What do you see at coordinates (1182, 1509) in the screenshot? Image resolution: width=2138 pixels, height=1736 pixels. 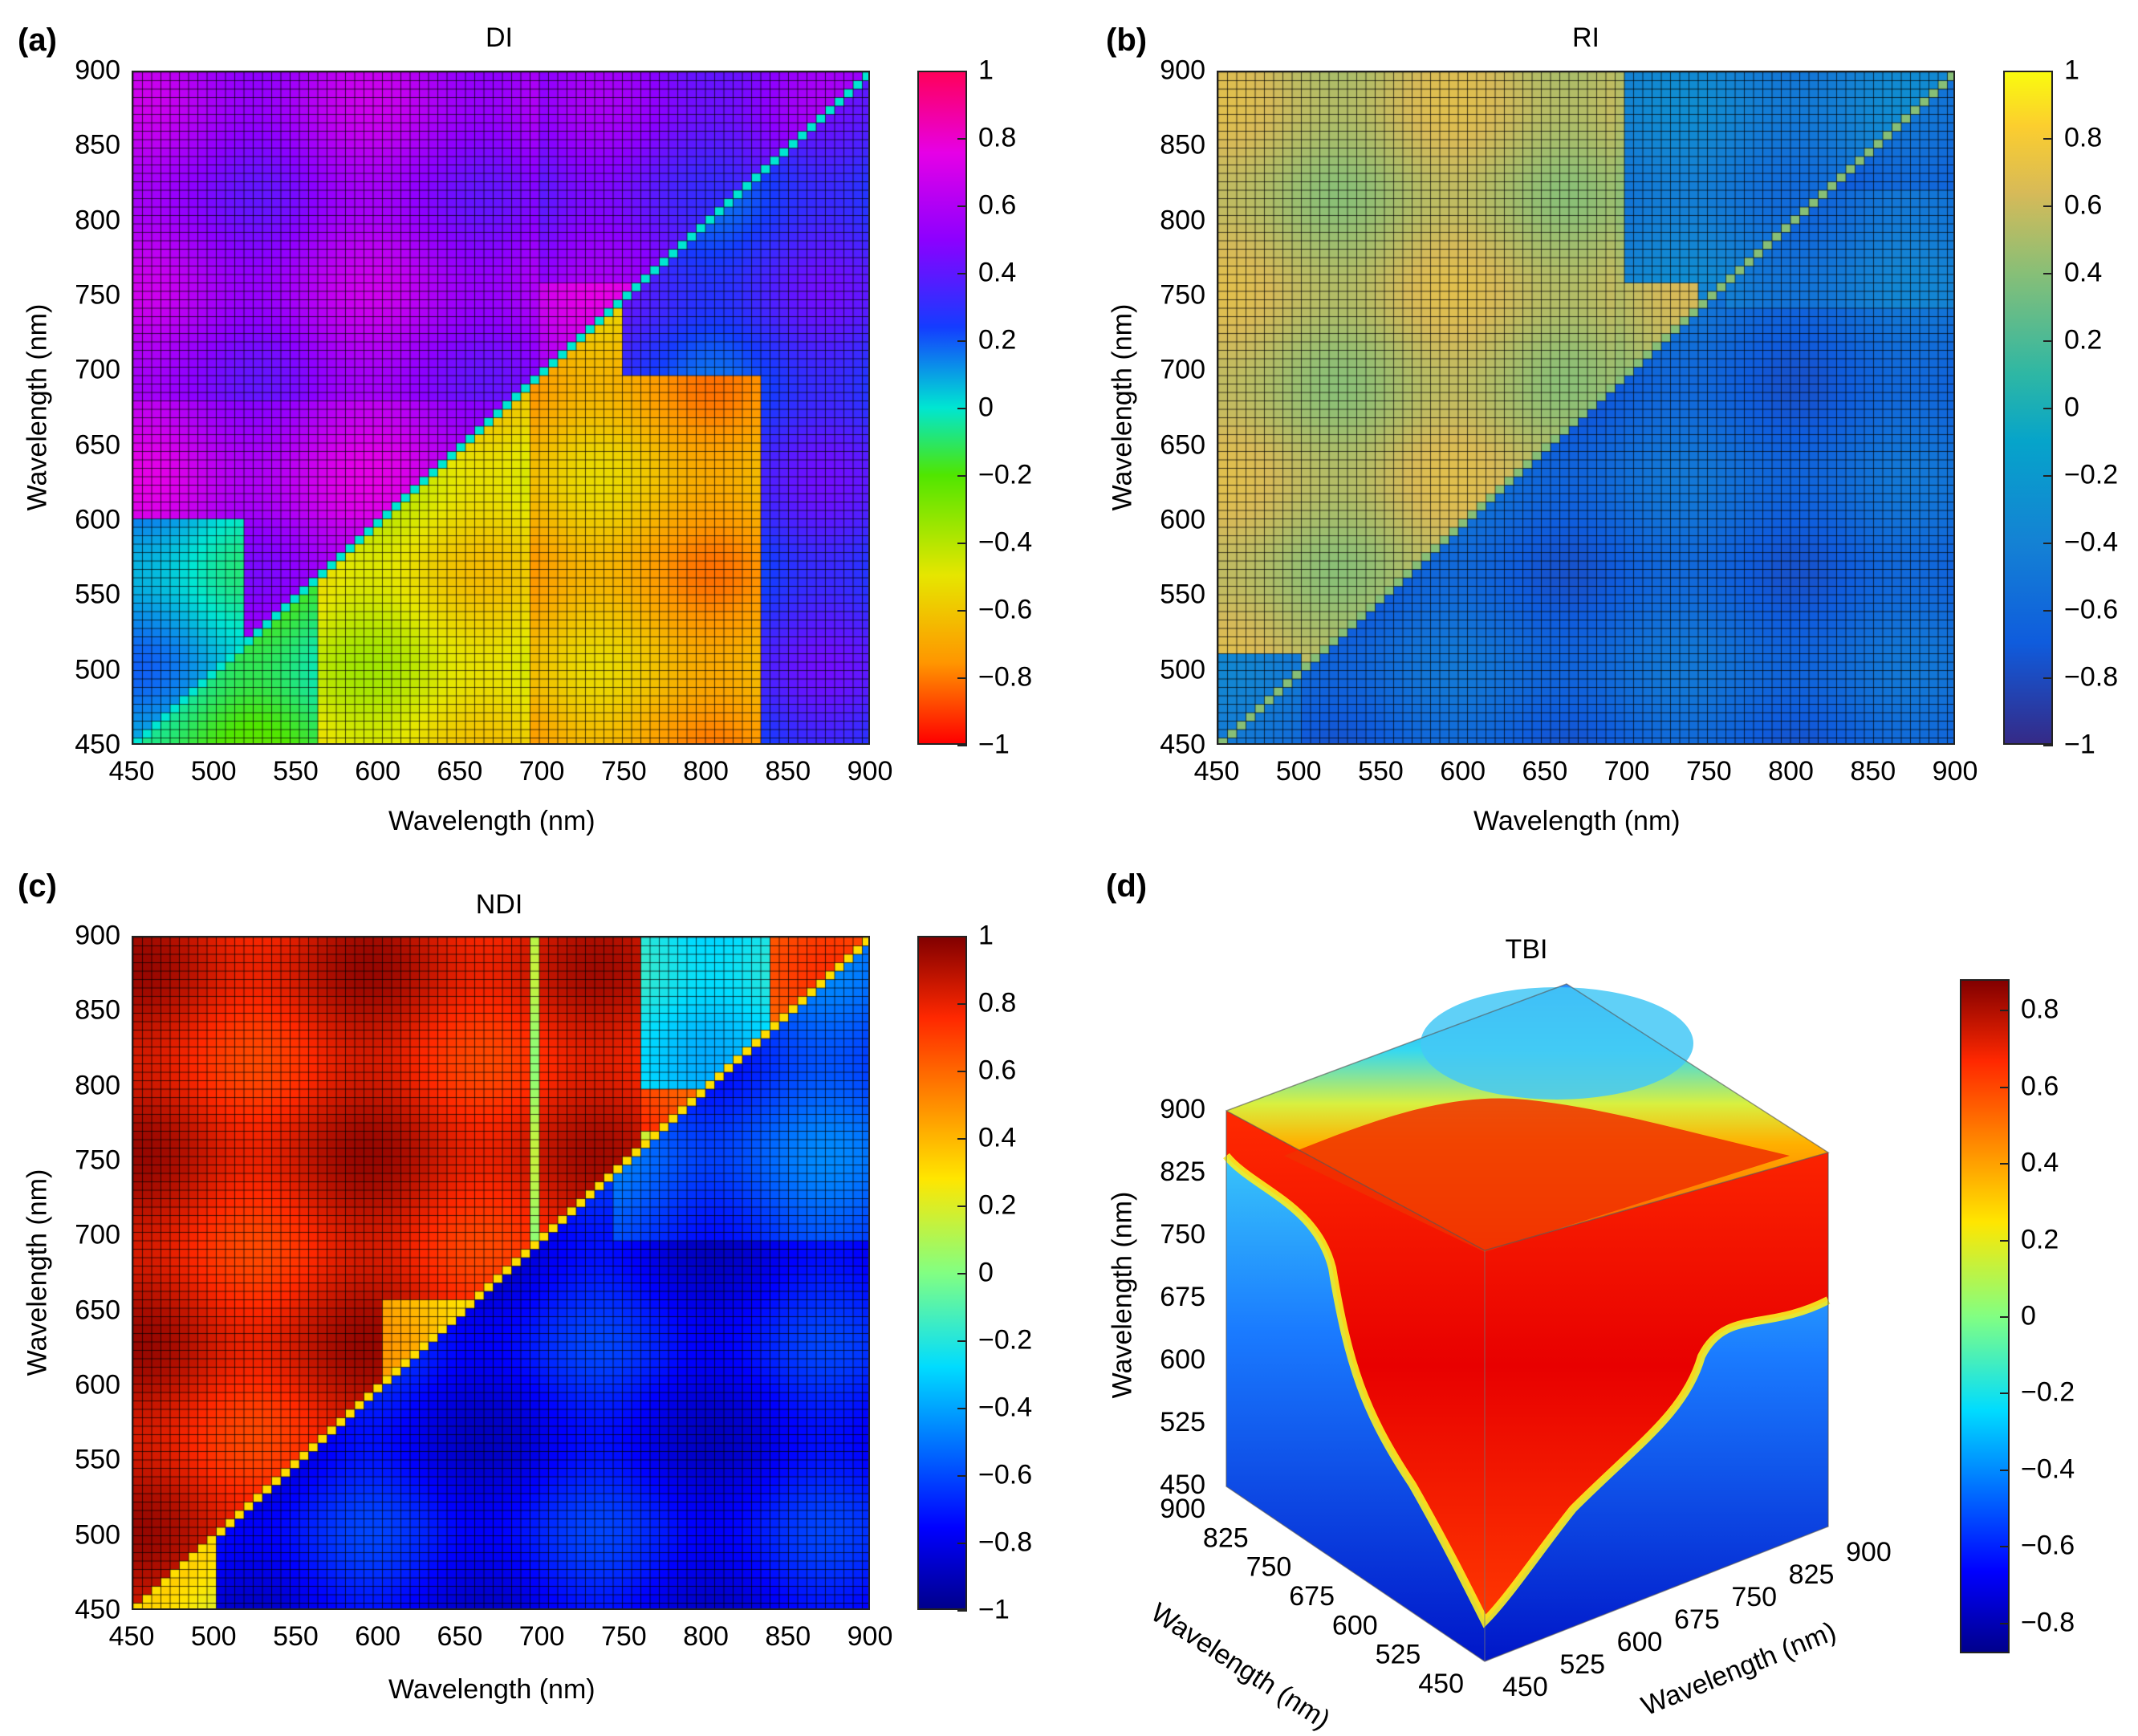 I see `left-axis-tick-label: 900` at bounding box center [1182, 1509].